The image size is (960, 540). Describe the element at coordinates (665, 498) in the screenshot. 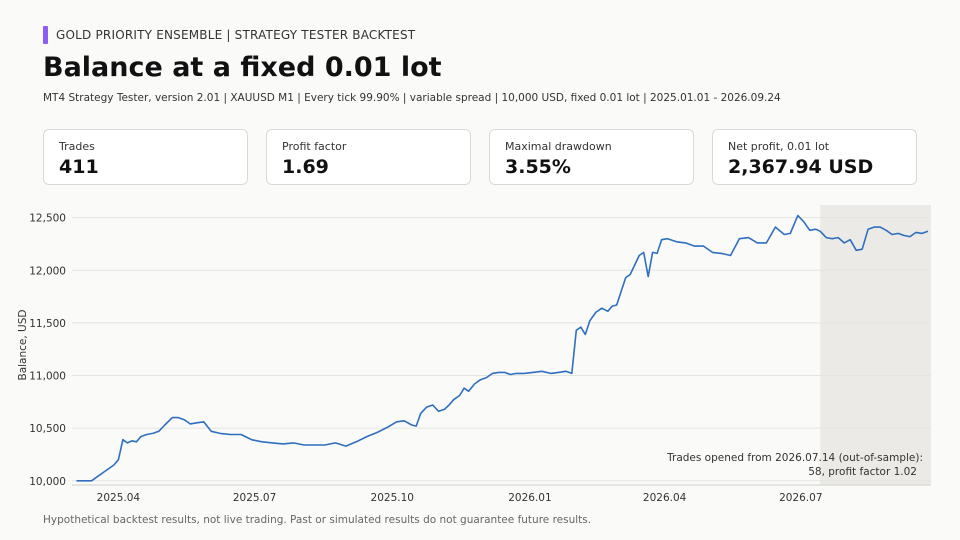

I see `x-tick-label: 2026.04` at that location.